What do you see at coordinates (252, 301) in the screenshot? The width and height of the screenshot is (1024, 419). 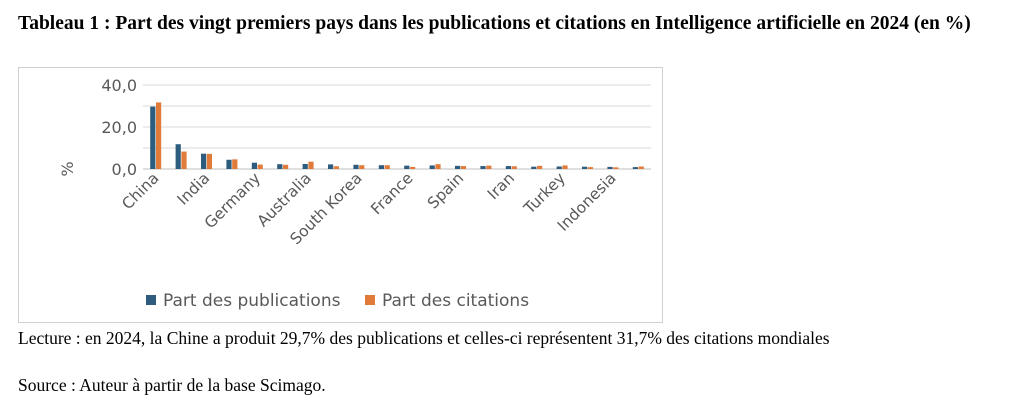 I see `legend-label: Part des publications` at bounding box center [252, 301].